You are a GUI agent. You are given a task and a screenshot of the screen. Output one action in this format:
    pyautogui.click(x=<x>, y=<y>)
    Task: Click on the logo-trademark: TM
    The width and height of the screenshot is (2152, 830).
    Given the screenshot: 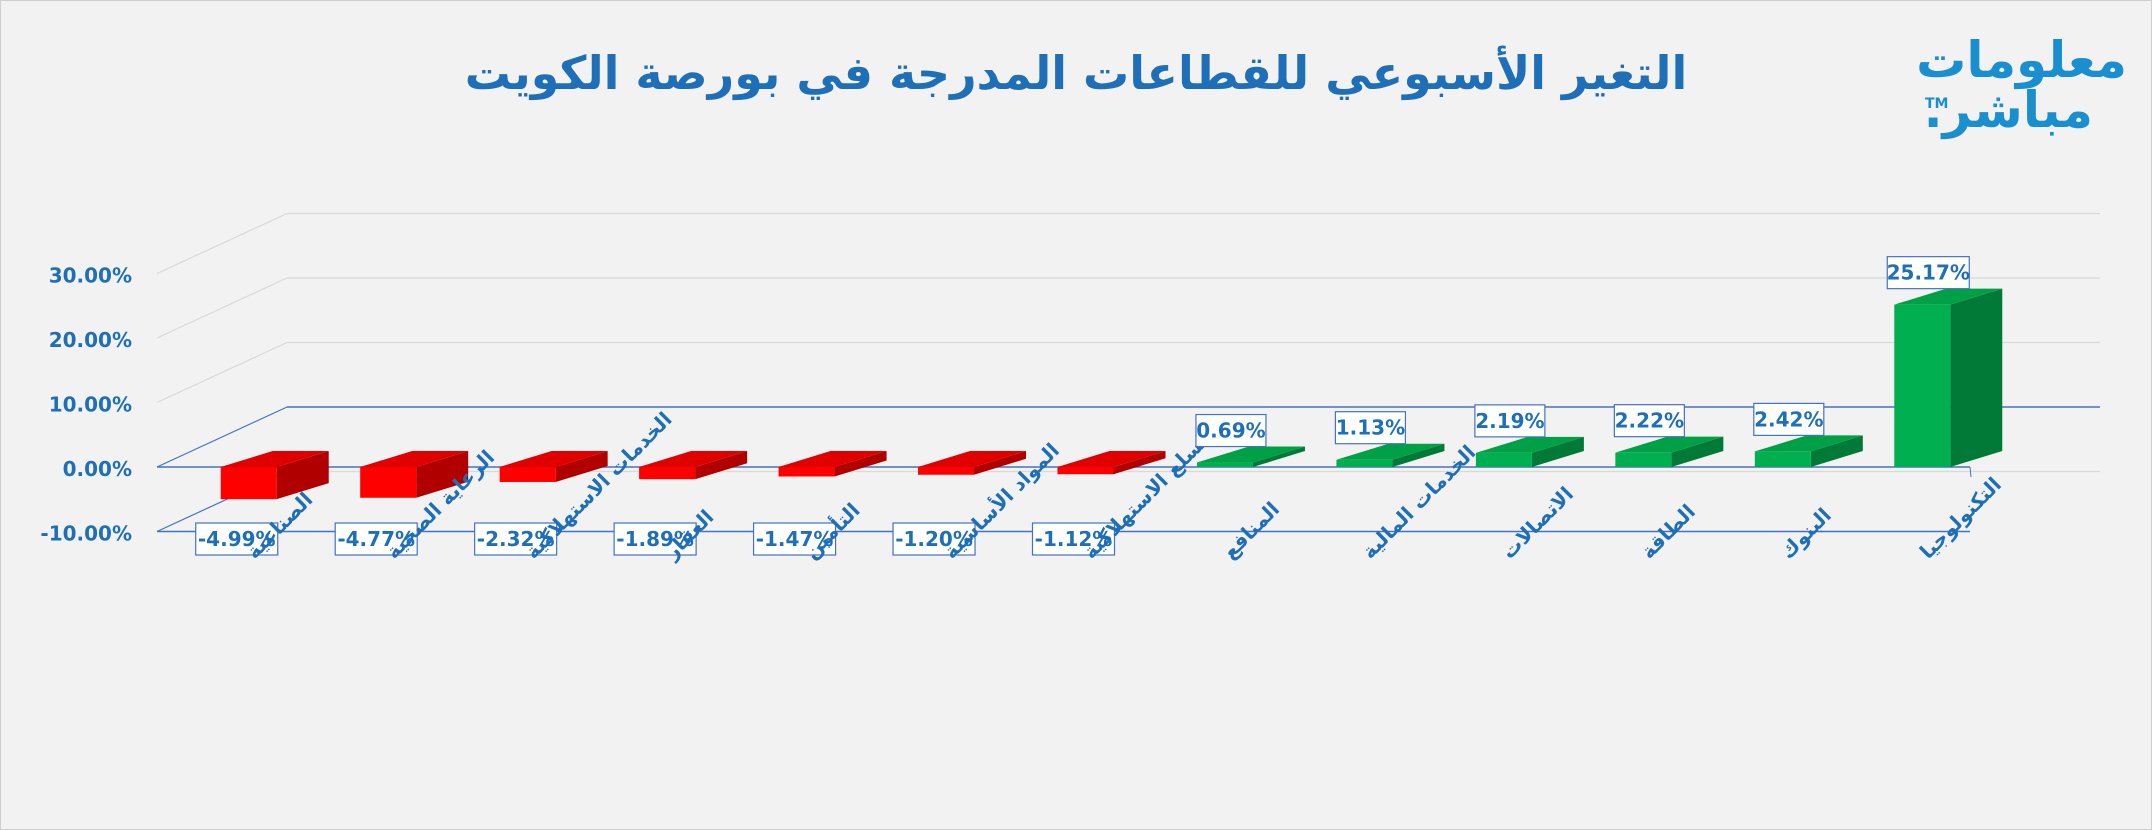 What is the action you would take?
    pyautogui.click(x=1937, y=104)
    